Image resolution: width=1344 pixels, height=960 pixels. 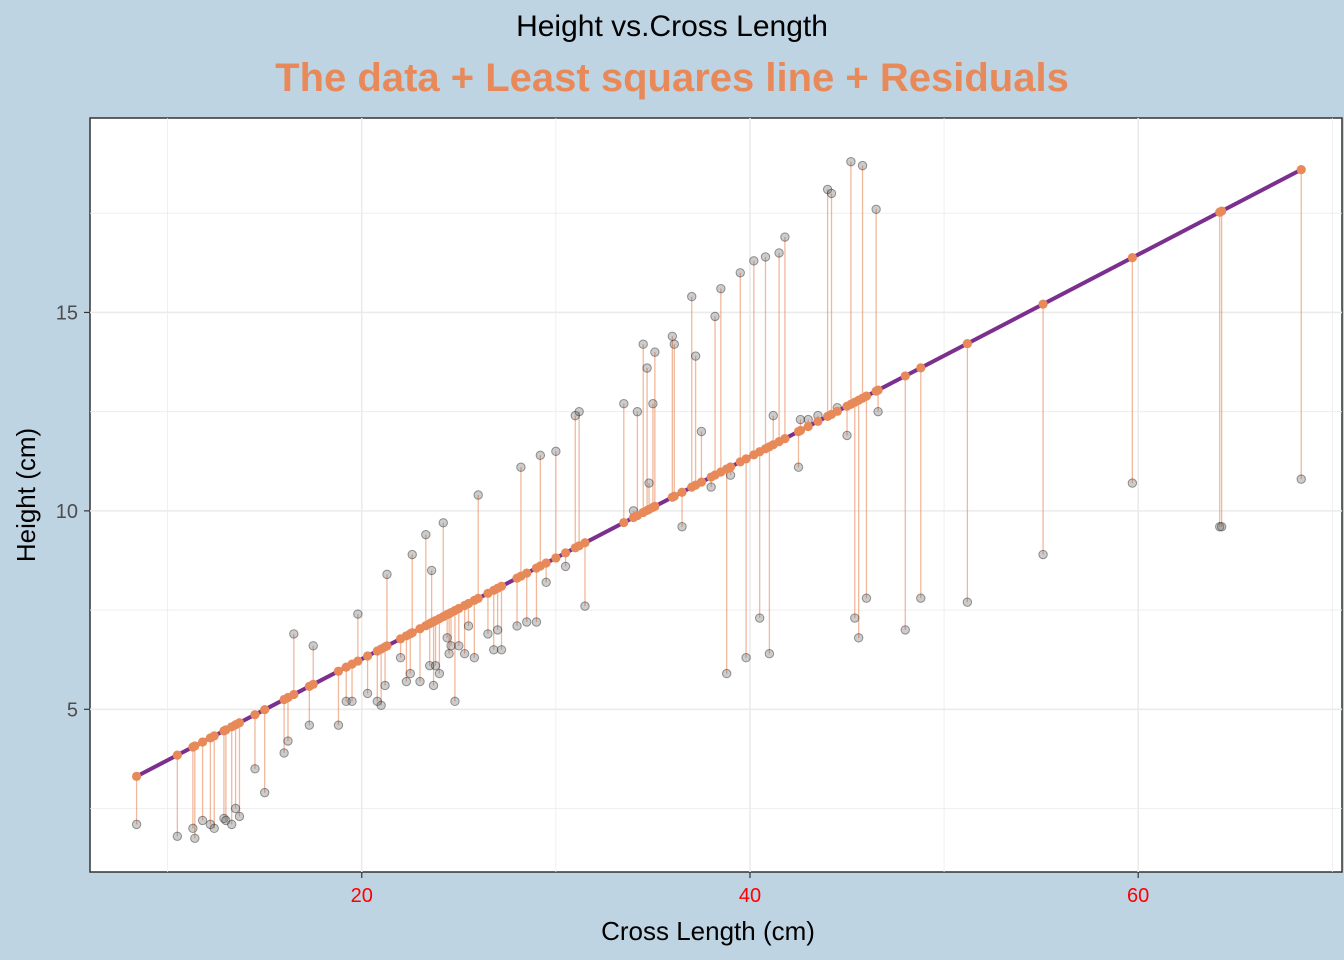 I want to click on x-axis-ticks: 20 40 60, so click(x=750, y=889).